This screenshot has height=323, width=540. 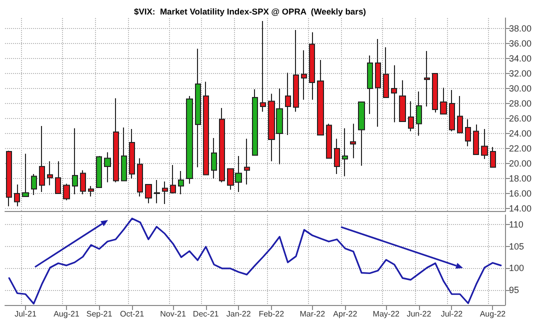 What do you see at coordinates (452, 314) in the screenshot?
I see `x-tick-label: Jul-22` at bounding box center [452, 314].